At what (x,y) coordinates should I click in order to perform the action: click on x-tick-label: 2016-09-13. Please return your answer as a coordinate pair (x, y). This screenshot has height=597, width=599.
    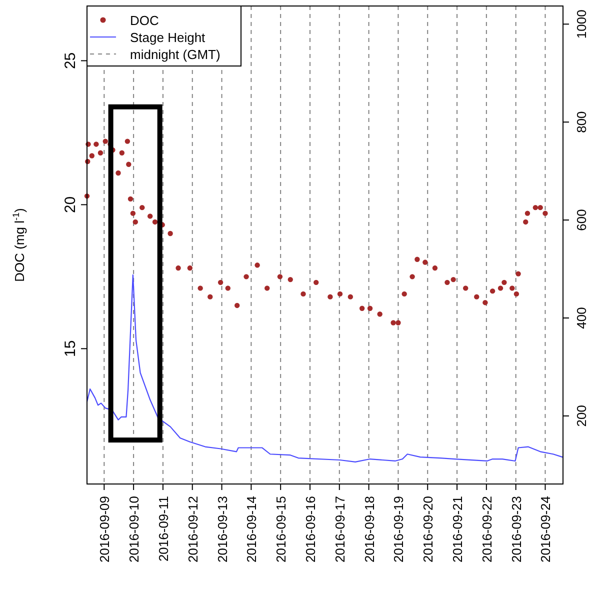
    Looking at the image, I should click on (222, 529).